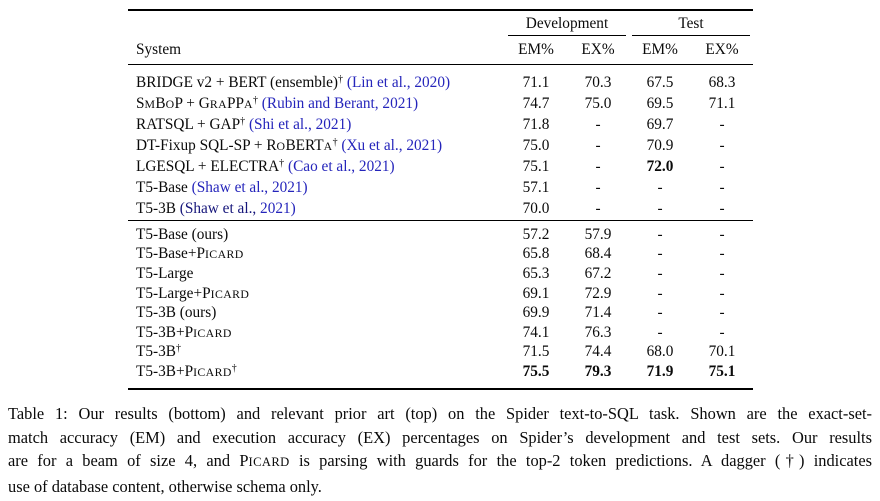 This screenshot has height=501, width=880. Describe the element at coordinates (440, 51) in the screenshot. I see `table-column-header-row: System EM% EX% EM% EX%` at that location.